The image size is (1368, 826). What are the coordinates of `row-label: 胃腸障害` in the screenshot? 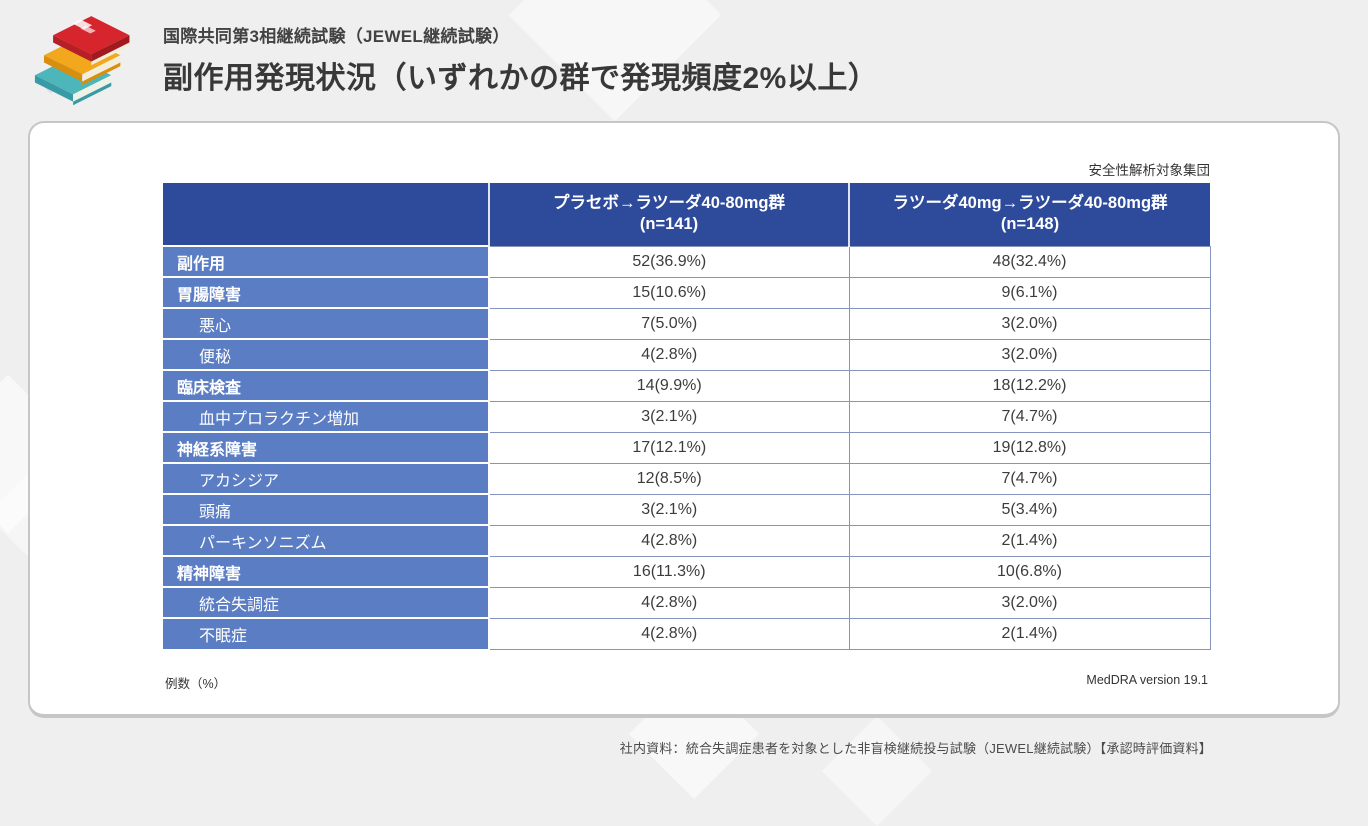 It's located at (326, 292).